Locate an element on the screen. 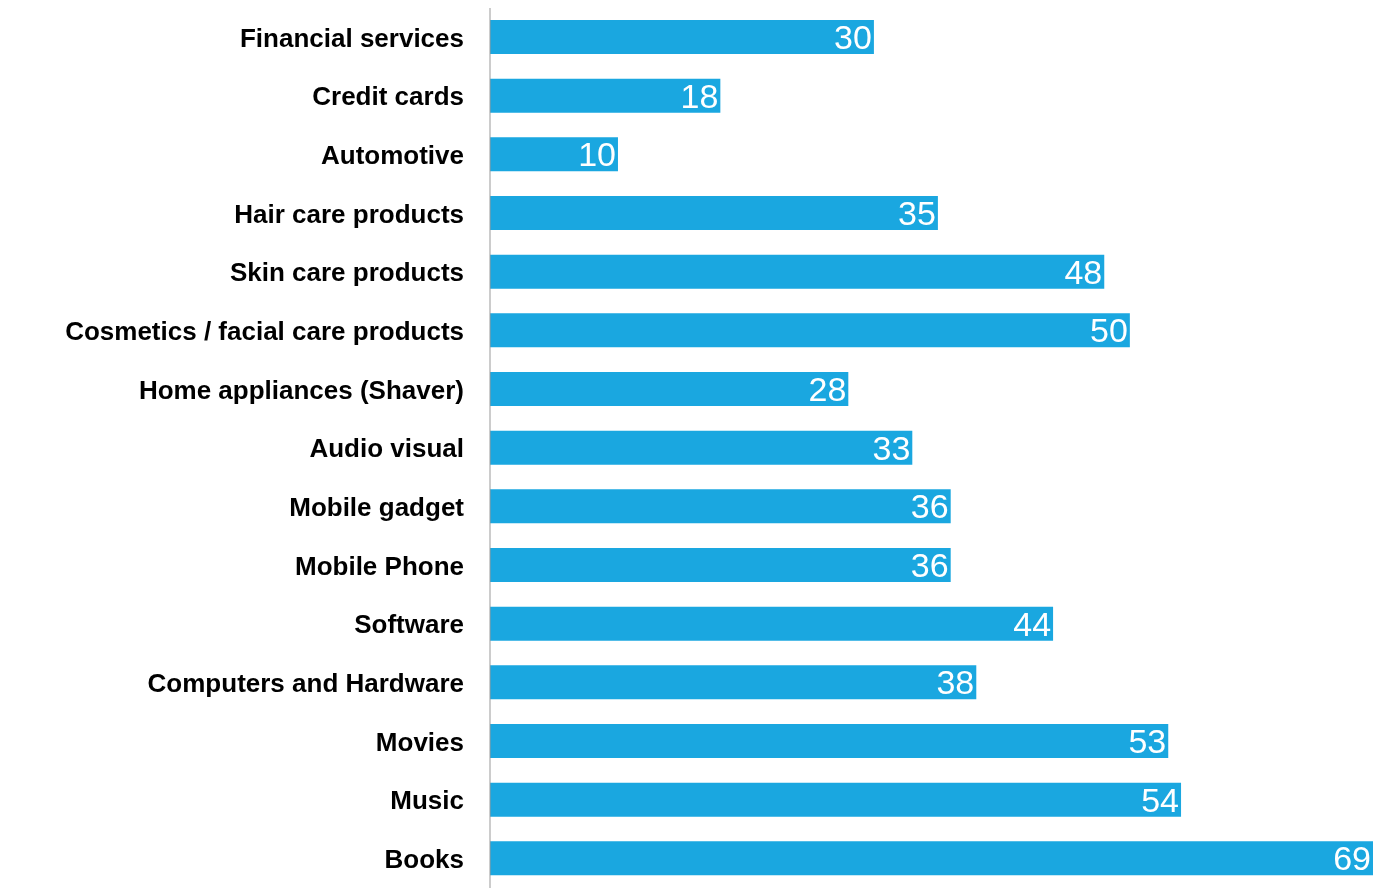 Image resolution: width=1373 pixels, height=891 pixels. data-label: 38 is located at coordinates (955, 682).